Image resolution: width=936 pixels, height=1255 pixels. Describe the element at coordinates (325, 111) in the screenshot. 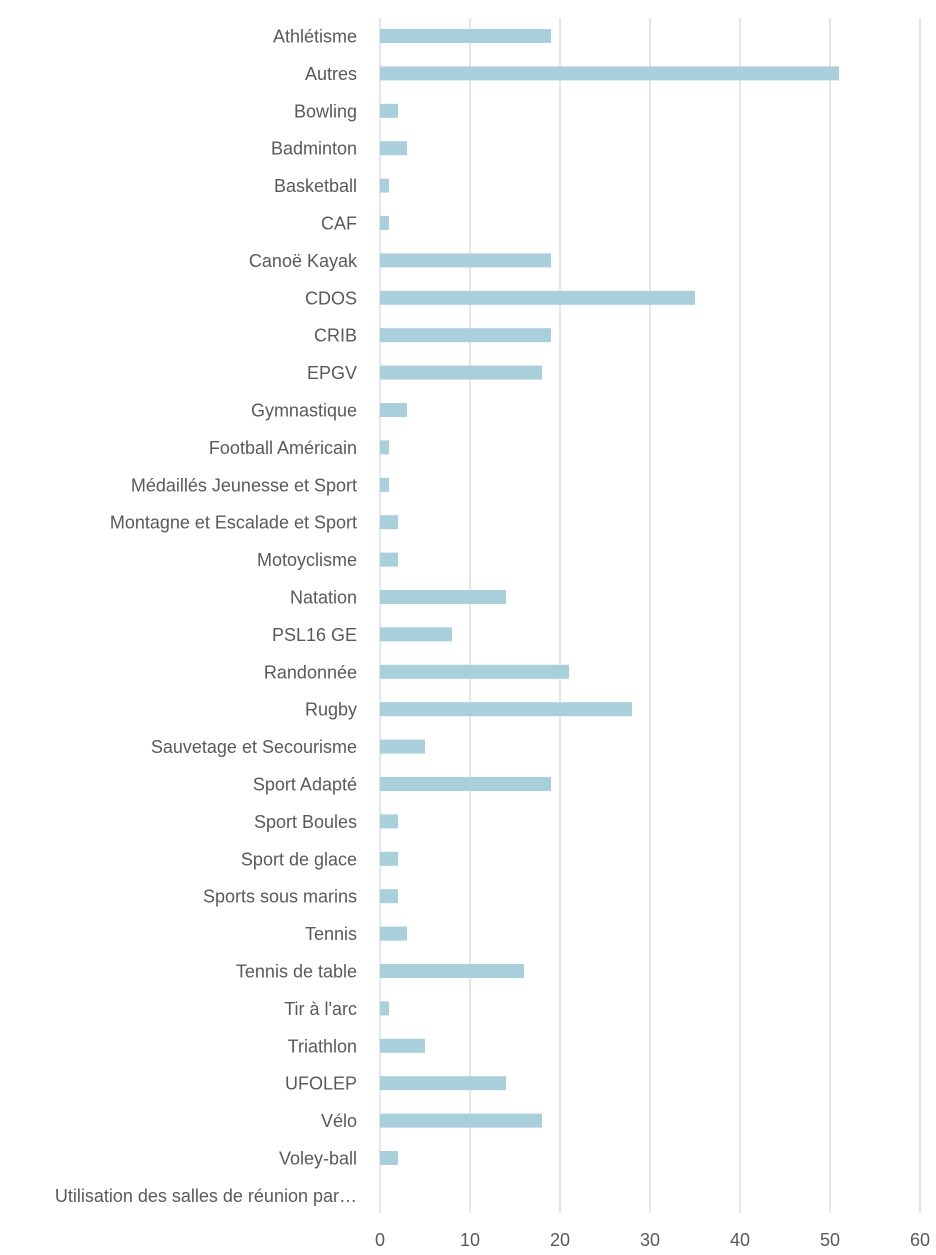

I see `category-label: Bowling` at that location.